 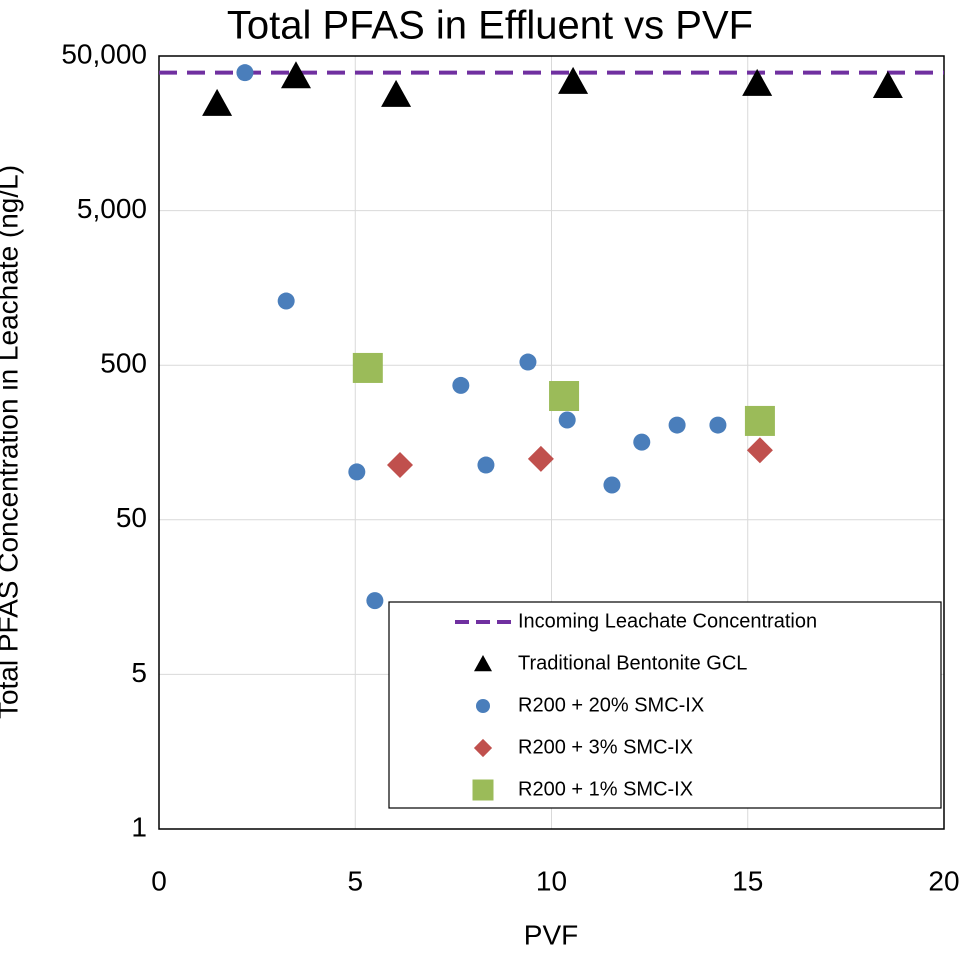 I want to click on x-tick-label: 10, so click(x=551, y=880).